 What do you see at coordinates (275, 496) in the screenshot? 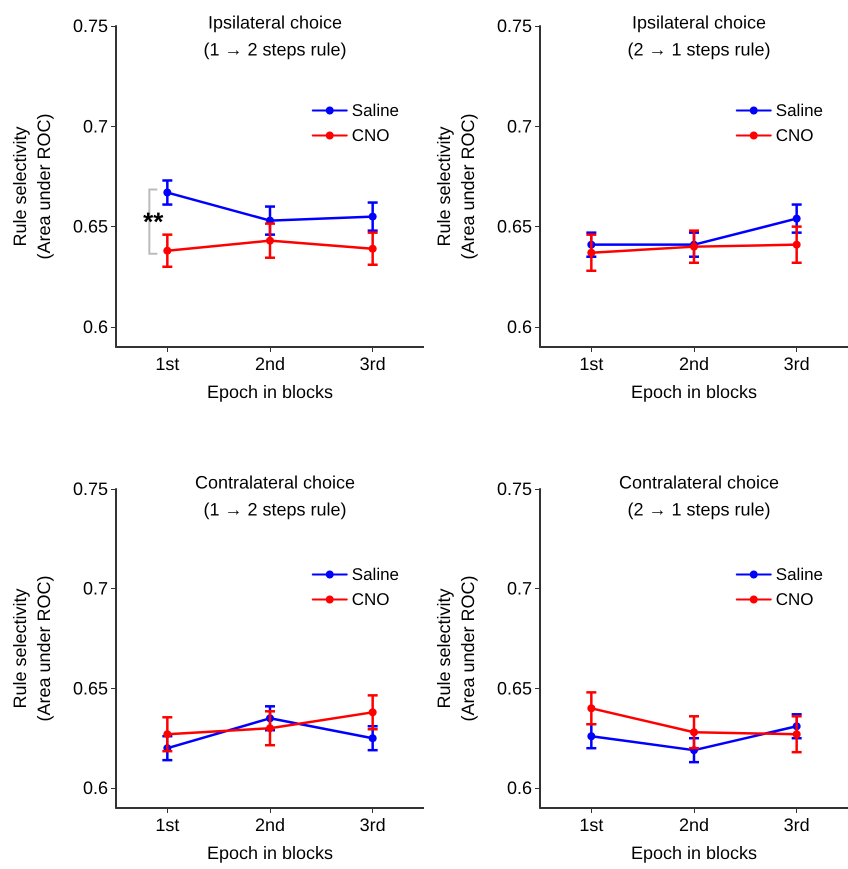
I see `chart-title: Contralateral choice (1 → 2 steps rule)` at bounding box center [275, 496].